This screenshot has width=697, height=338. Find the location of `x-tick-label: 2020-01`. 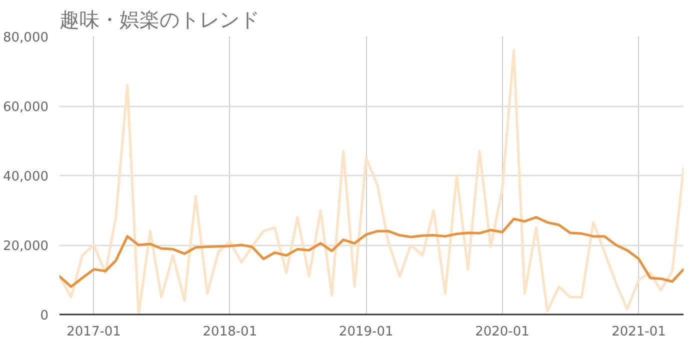

x-tick-label: 2020-01 is located at coordinates (502, 331).